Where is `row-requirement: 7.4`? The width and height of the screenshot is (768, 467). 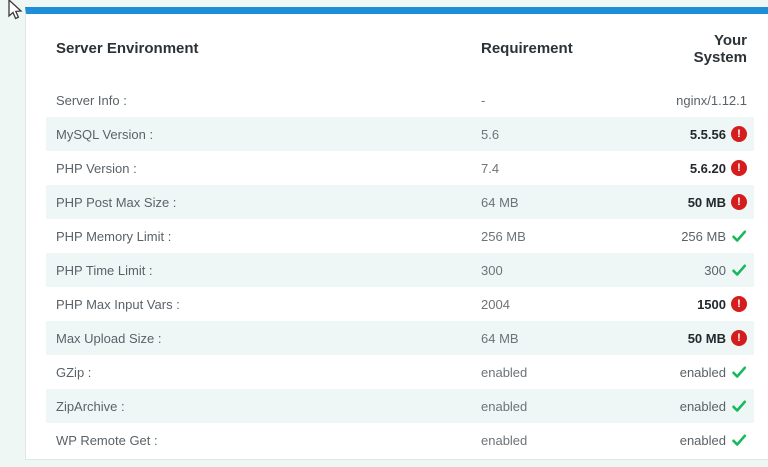 row-requirement: 7.4 is located at coordinates (490, 168).